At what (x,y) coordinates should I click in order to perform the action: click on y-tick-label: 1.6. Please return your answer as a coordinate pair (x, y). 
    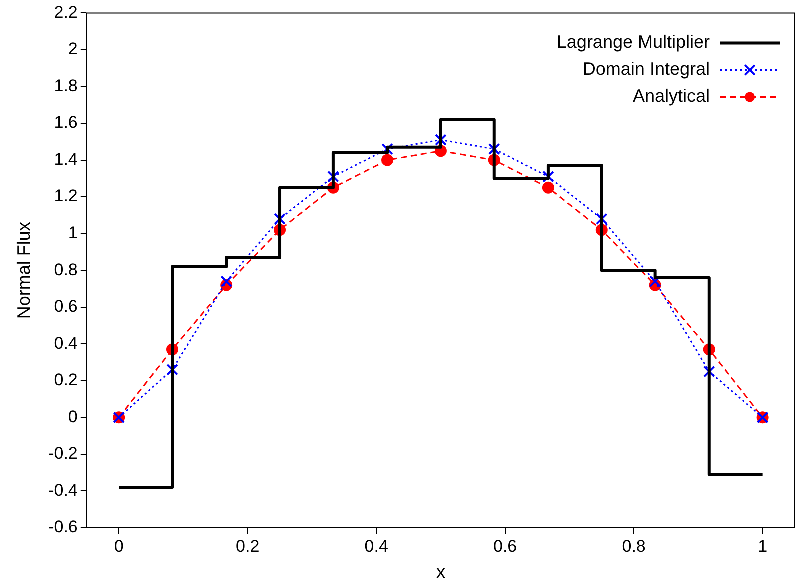
    Looking at the image, I should click on (66, 122).